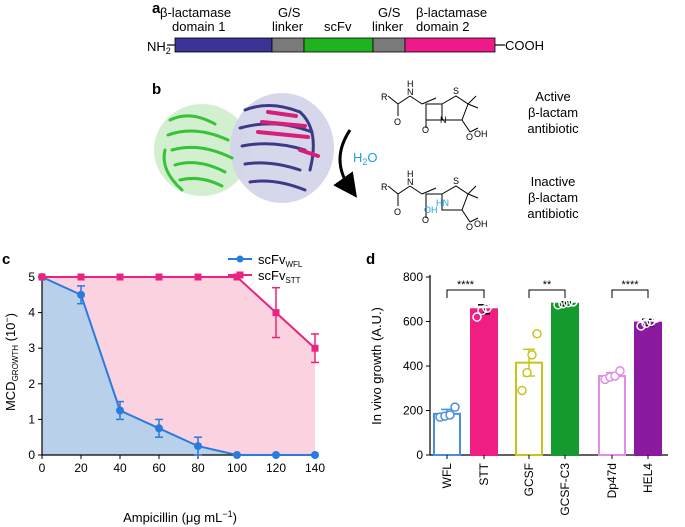  I want to click on inactive-line2: β-lactam, so click(553, 197).